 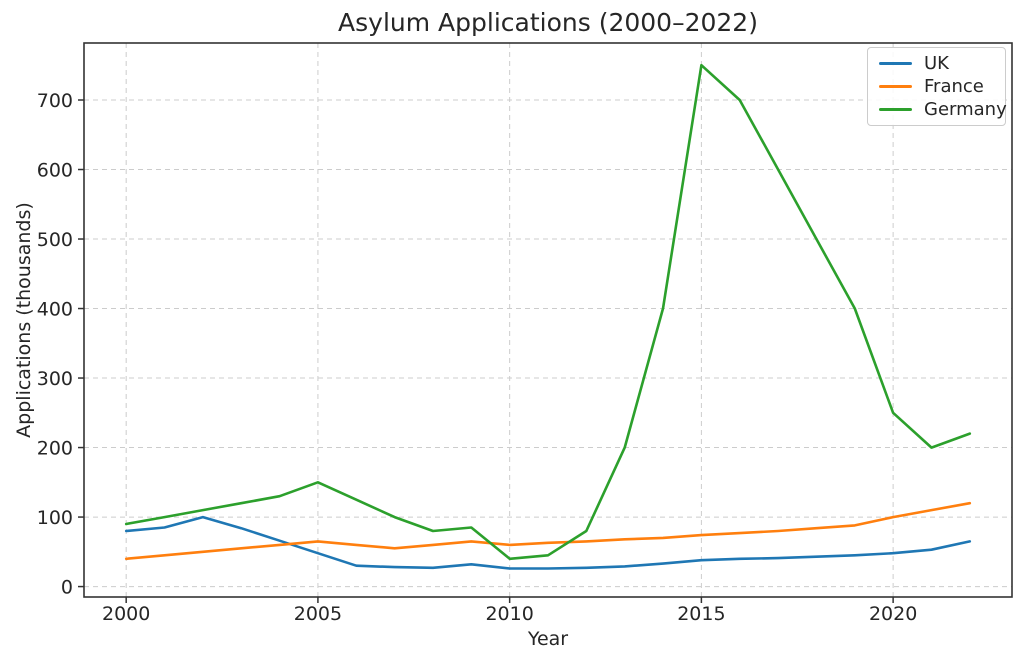 What do you see at coordinates (24, 320) in the screenshot?
I see `y-axis-label: Applications (thousands)` at bounding box center [24, 320].